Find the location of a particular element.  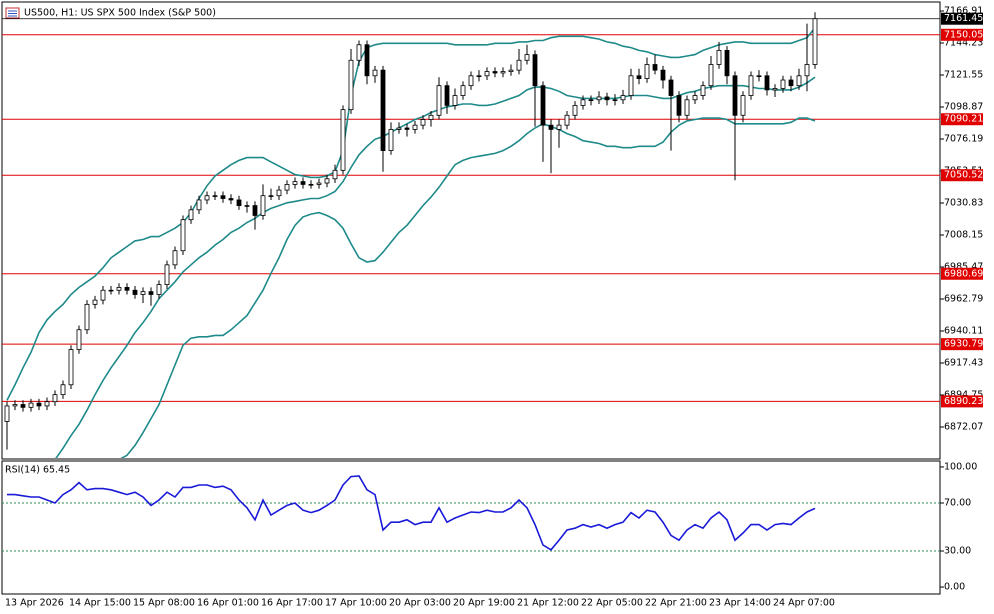

level-label: 7050.52 is located at coordinates (963, 175).